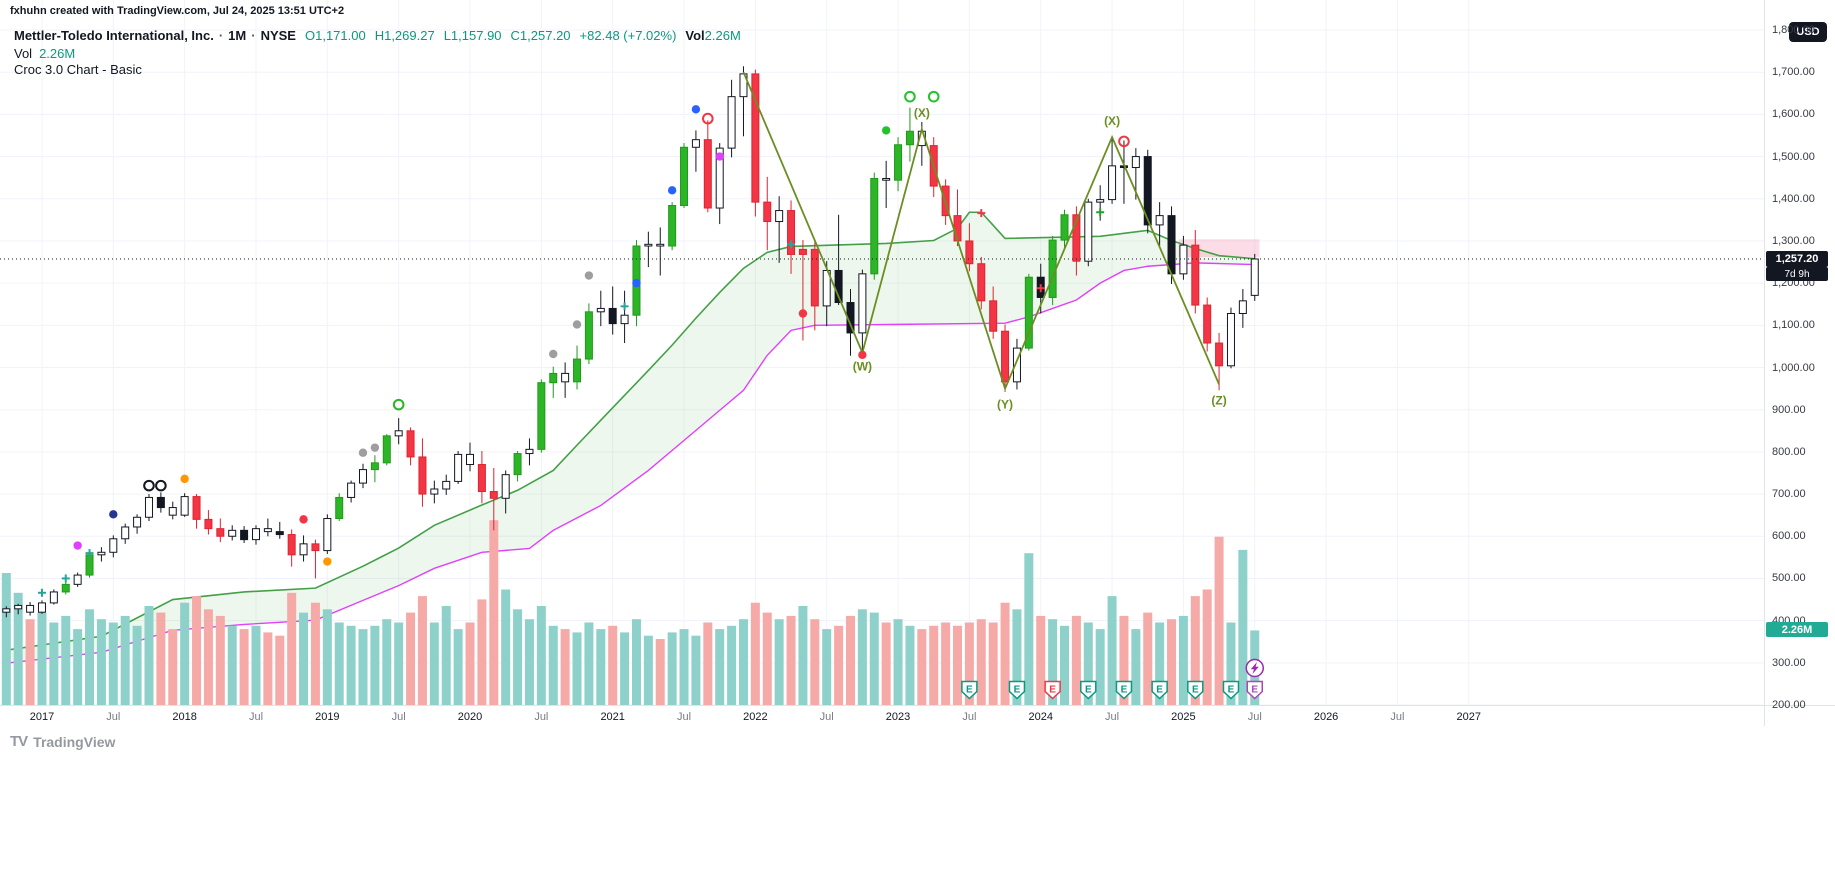 The image size is (1835, 884). I want to click on price-axis-tick: 1,800.00, so click(1793, 30).